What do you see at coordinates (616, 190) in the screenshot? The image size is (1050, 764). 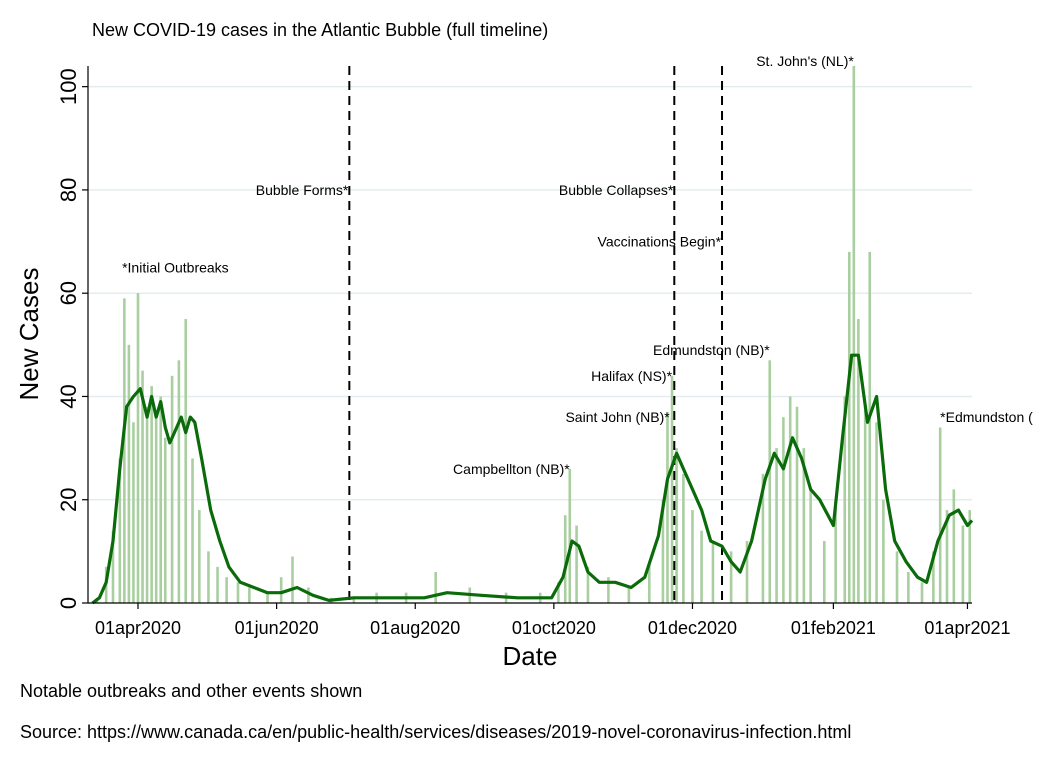 I see `event-label: Bubble Collapses*` at bounding box center [616, 190].